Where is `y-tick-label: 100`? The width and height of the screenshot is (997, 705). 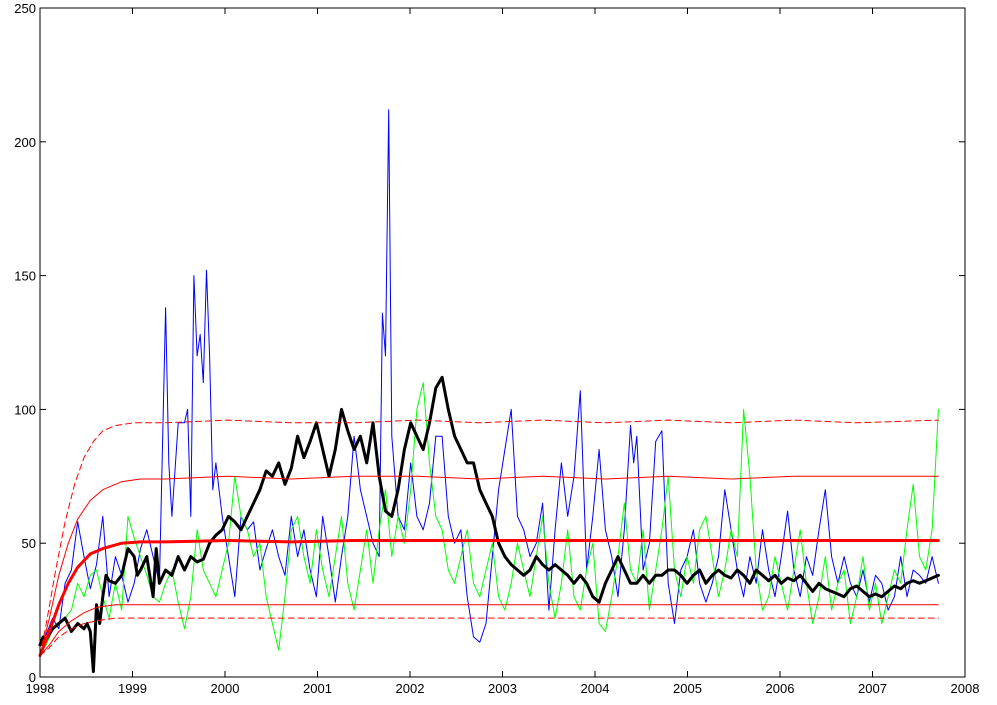 y-tick-label: 100 is located at coordinates (25, 409).